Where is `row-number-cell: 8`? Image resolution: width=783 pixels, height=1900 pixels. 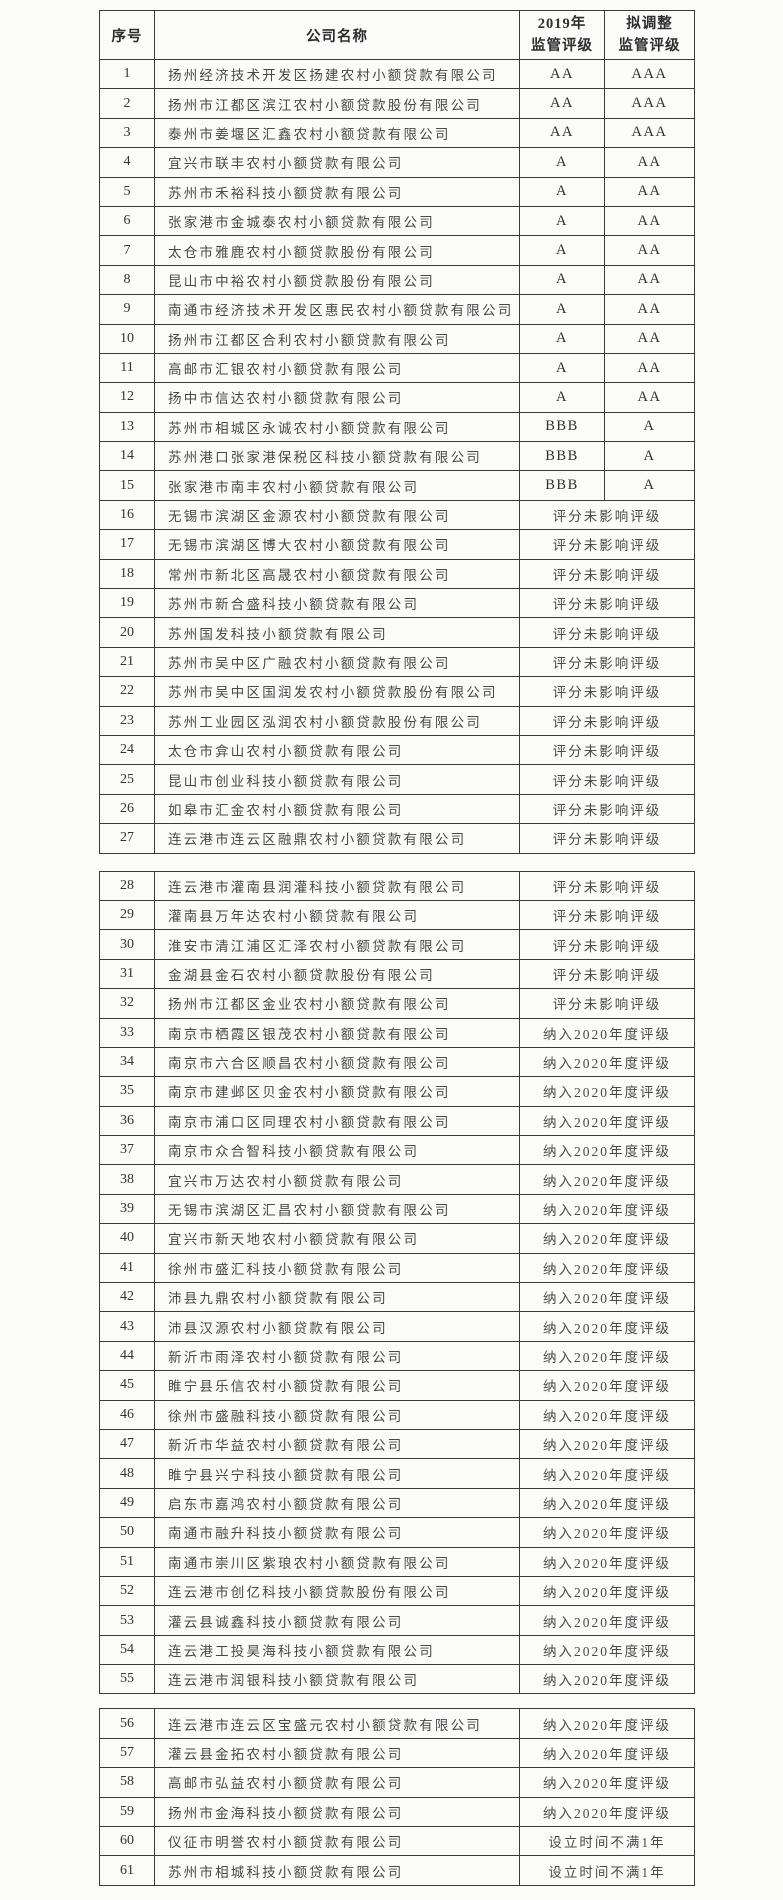 row-number-cell: 8 is located at coordinates (127, 280).